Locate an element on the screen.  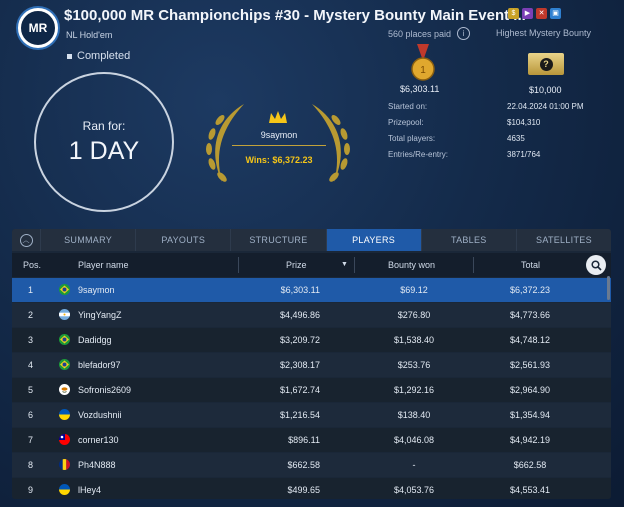
ticket-badge-icon: ▣ is located at coordinates (555, 13).